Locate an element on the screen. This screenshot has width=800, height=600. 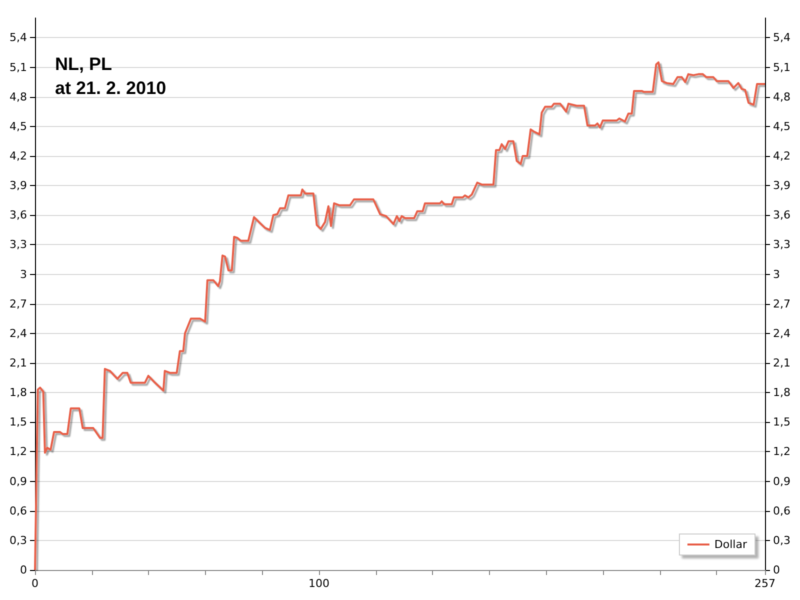
y-tick-label: 4,8 is located at coordinates (18, 97).